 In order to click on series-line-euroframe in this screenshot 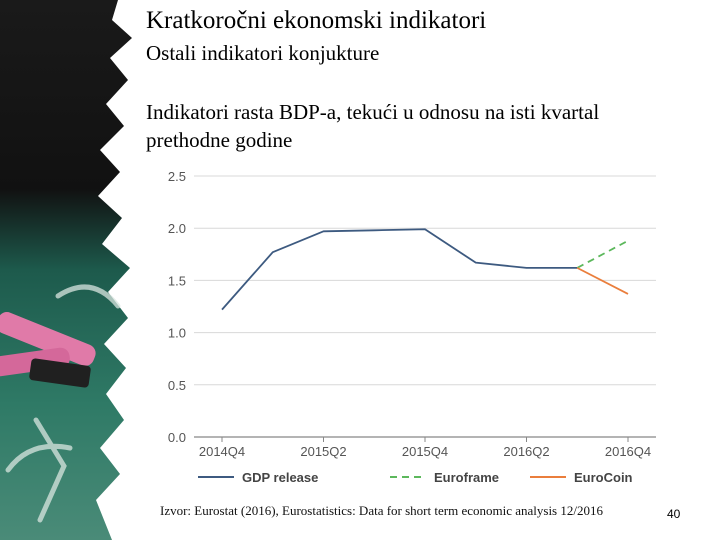, I will do `click(602, 254)`.